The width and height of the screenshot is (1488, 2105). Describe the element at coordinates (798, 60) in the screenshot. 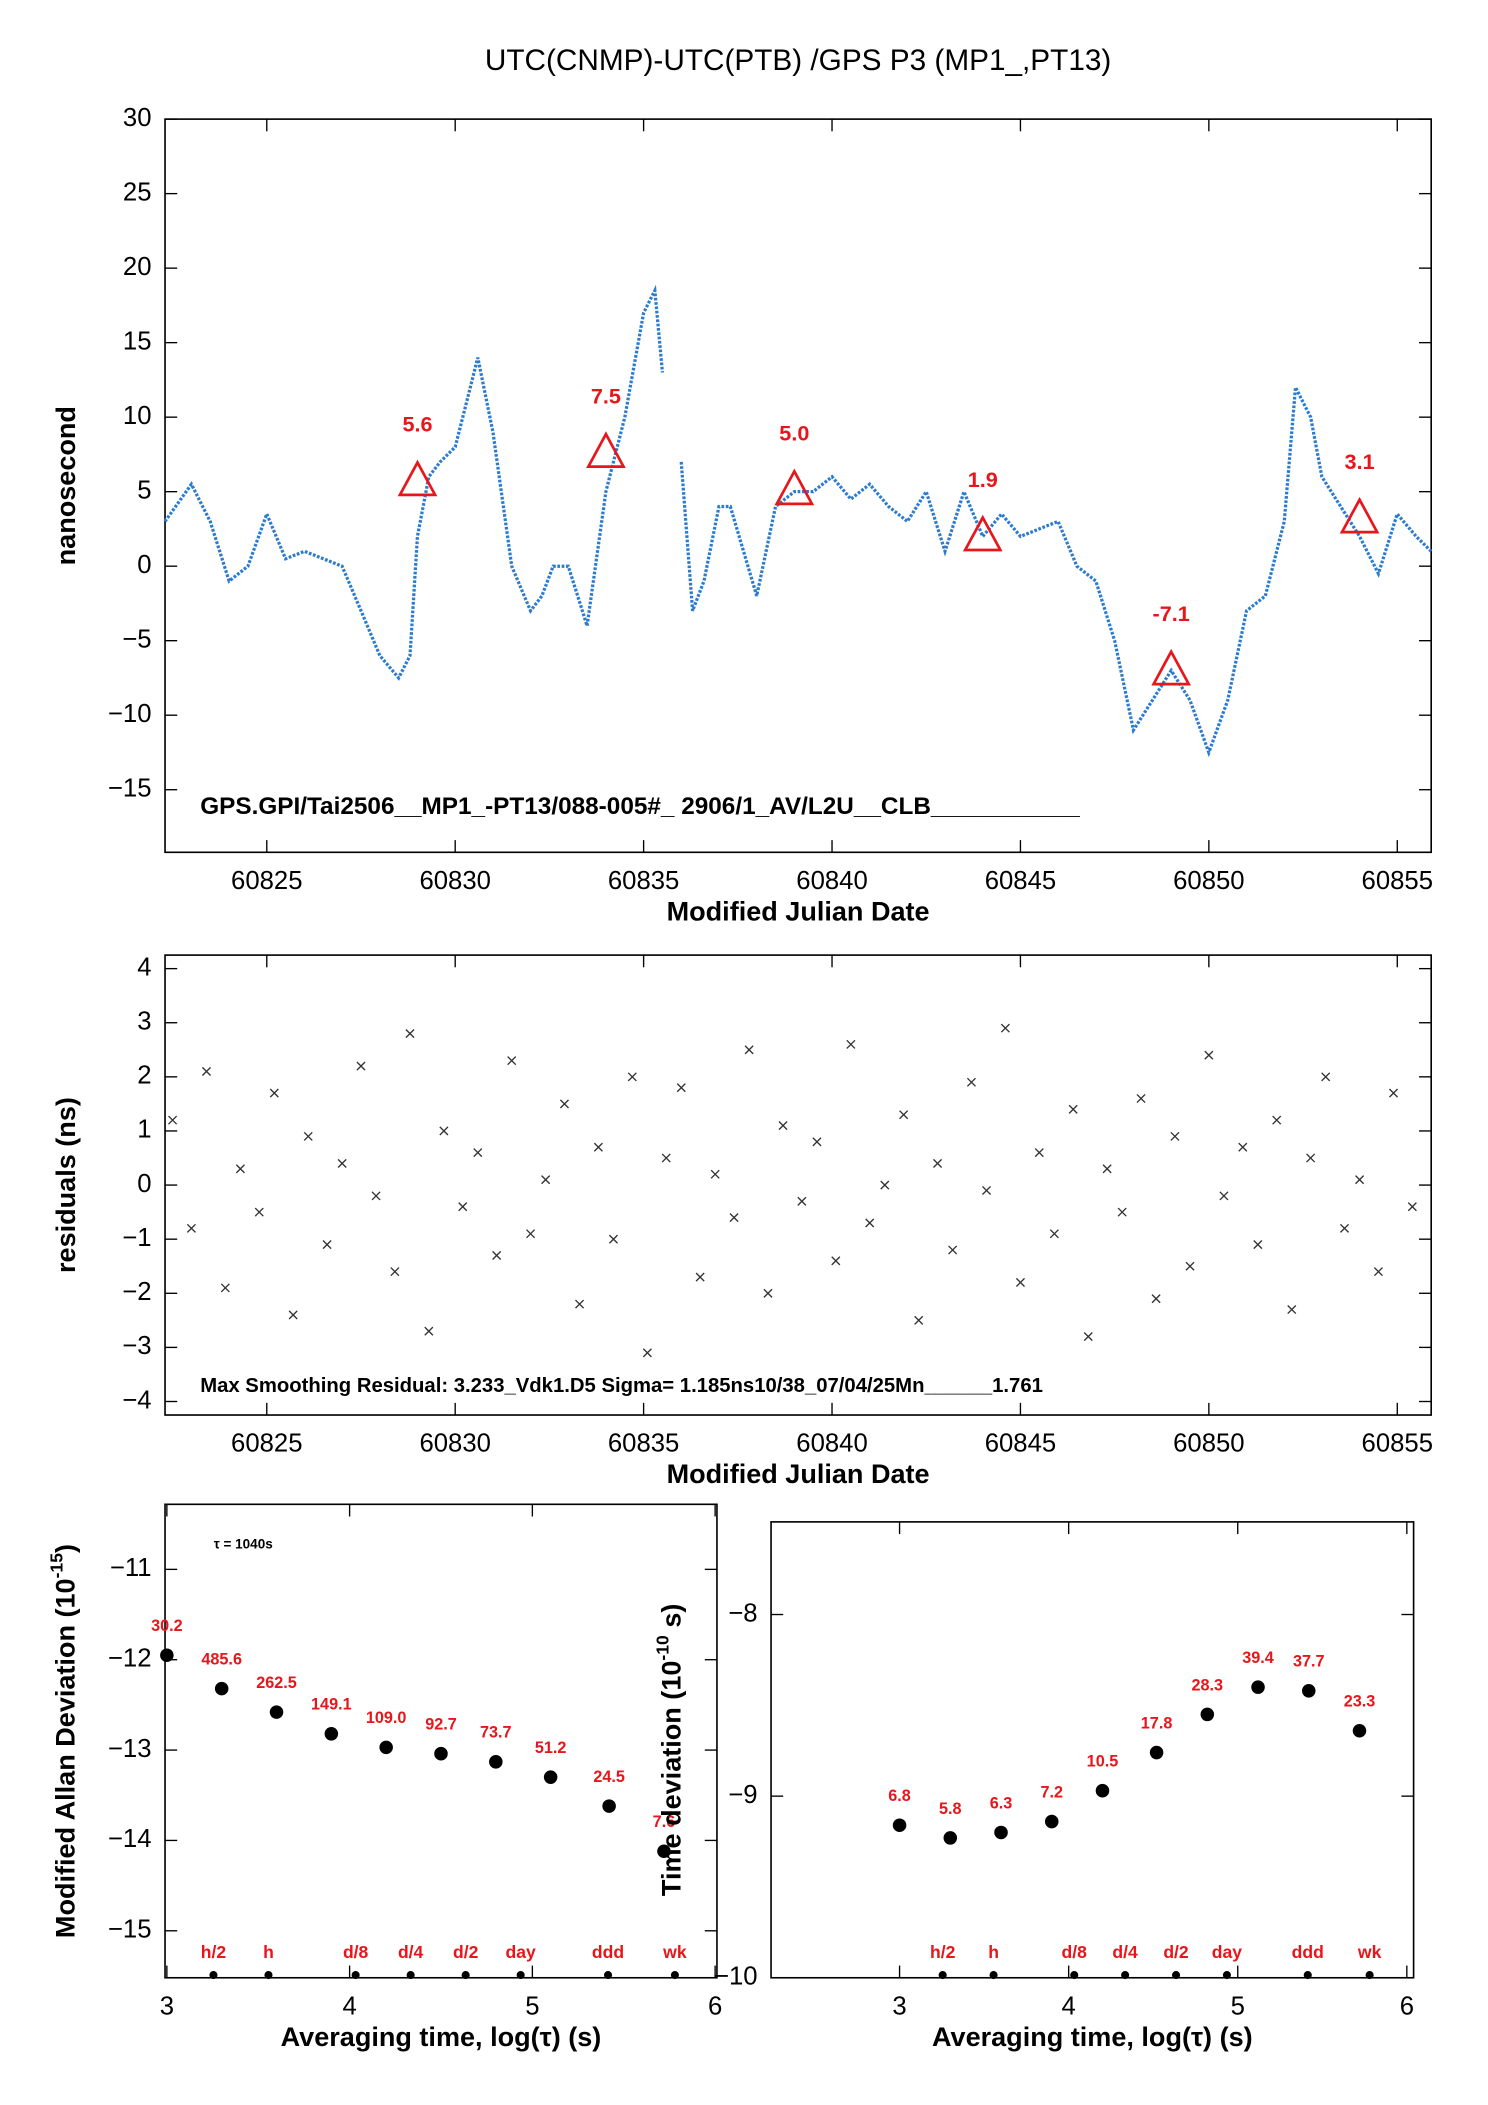

I see `chart-title: UTC(CNMP)-UTC(PTB) /GPS P3 (MP1_,PT13)` at that location.